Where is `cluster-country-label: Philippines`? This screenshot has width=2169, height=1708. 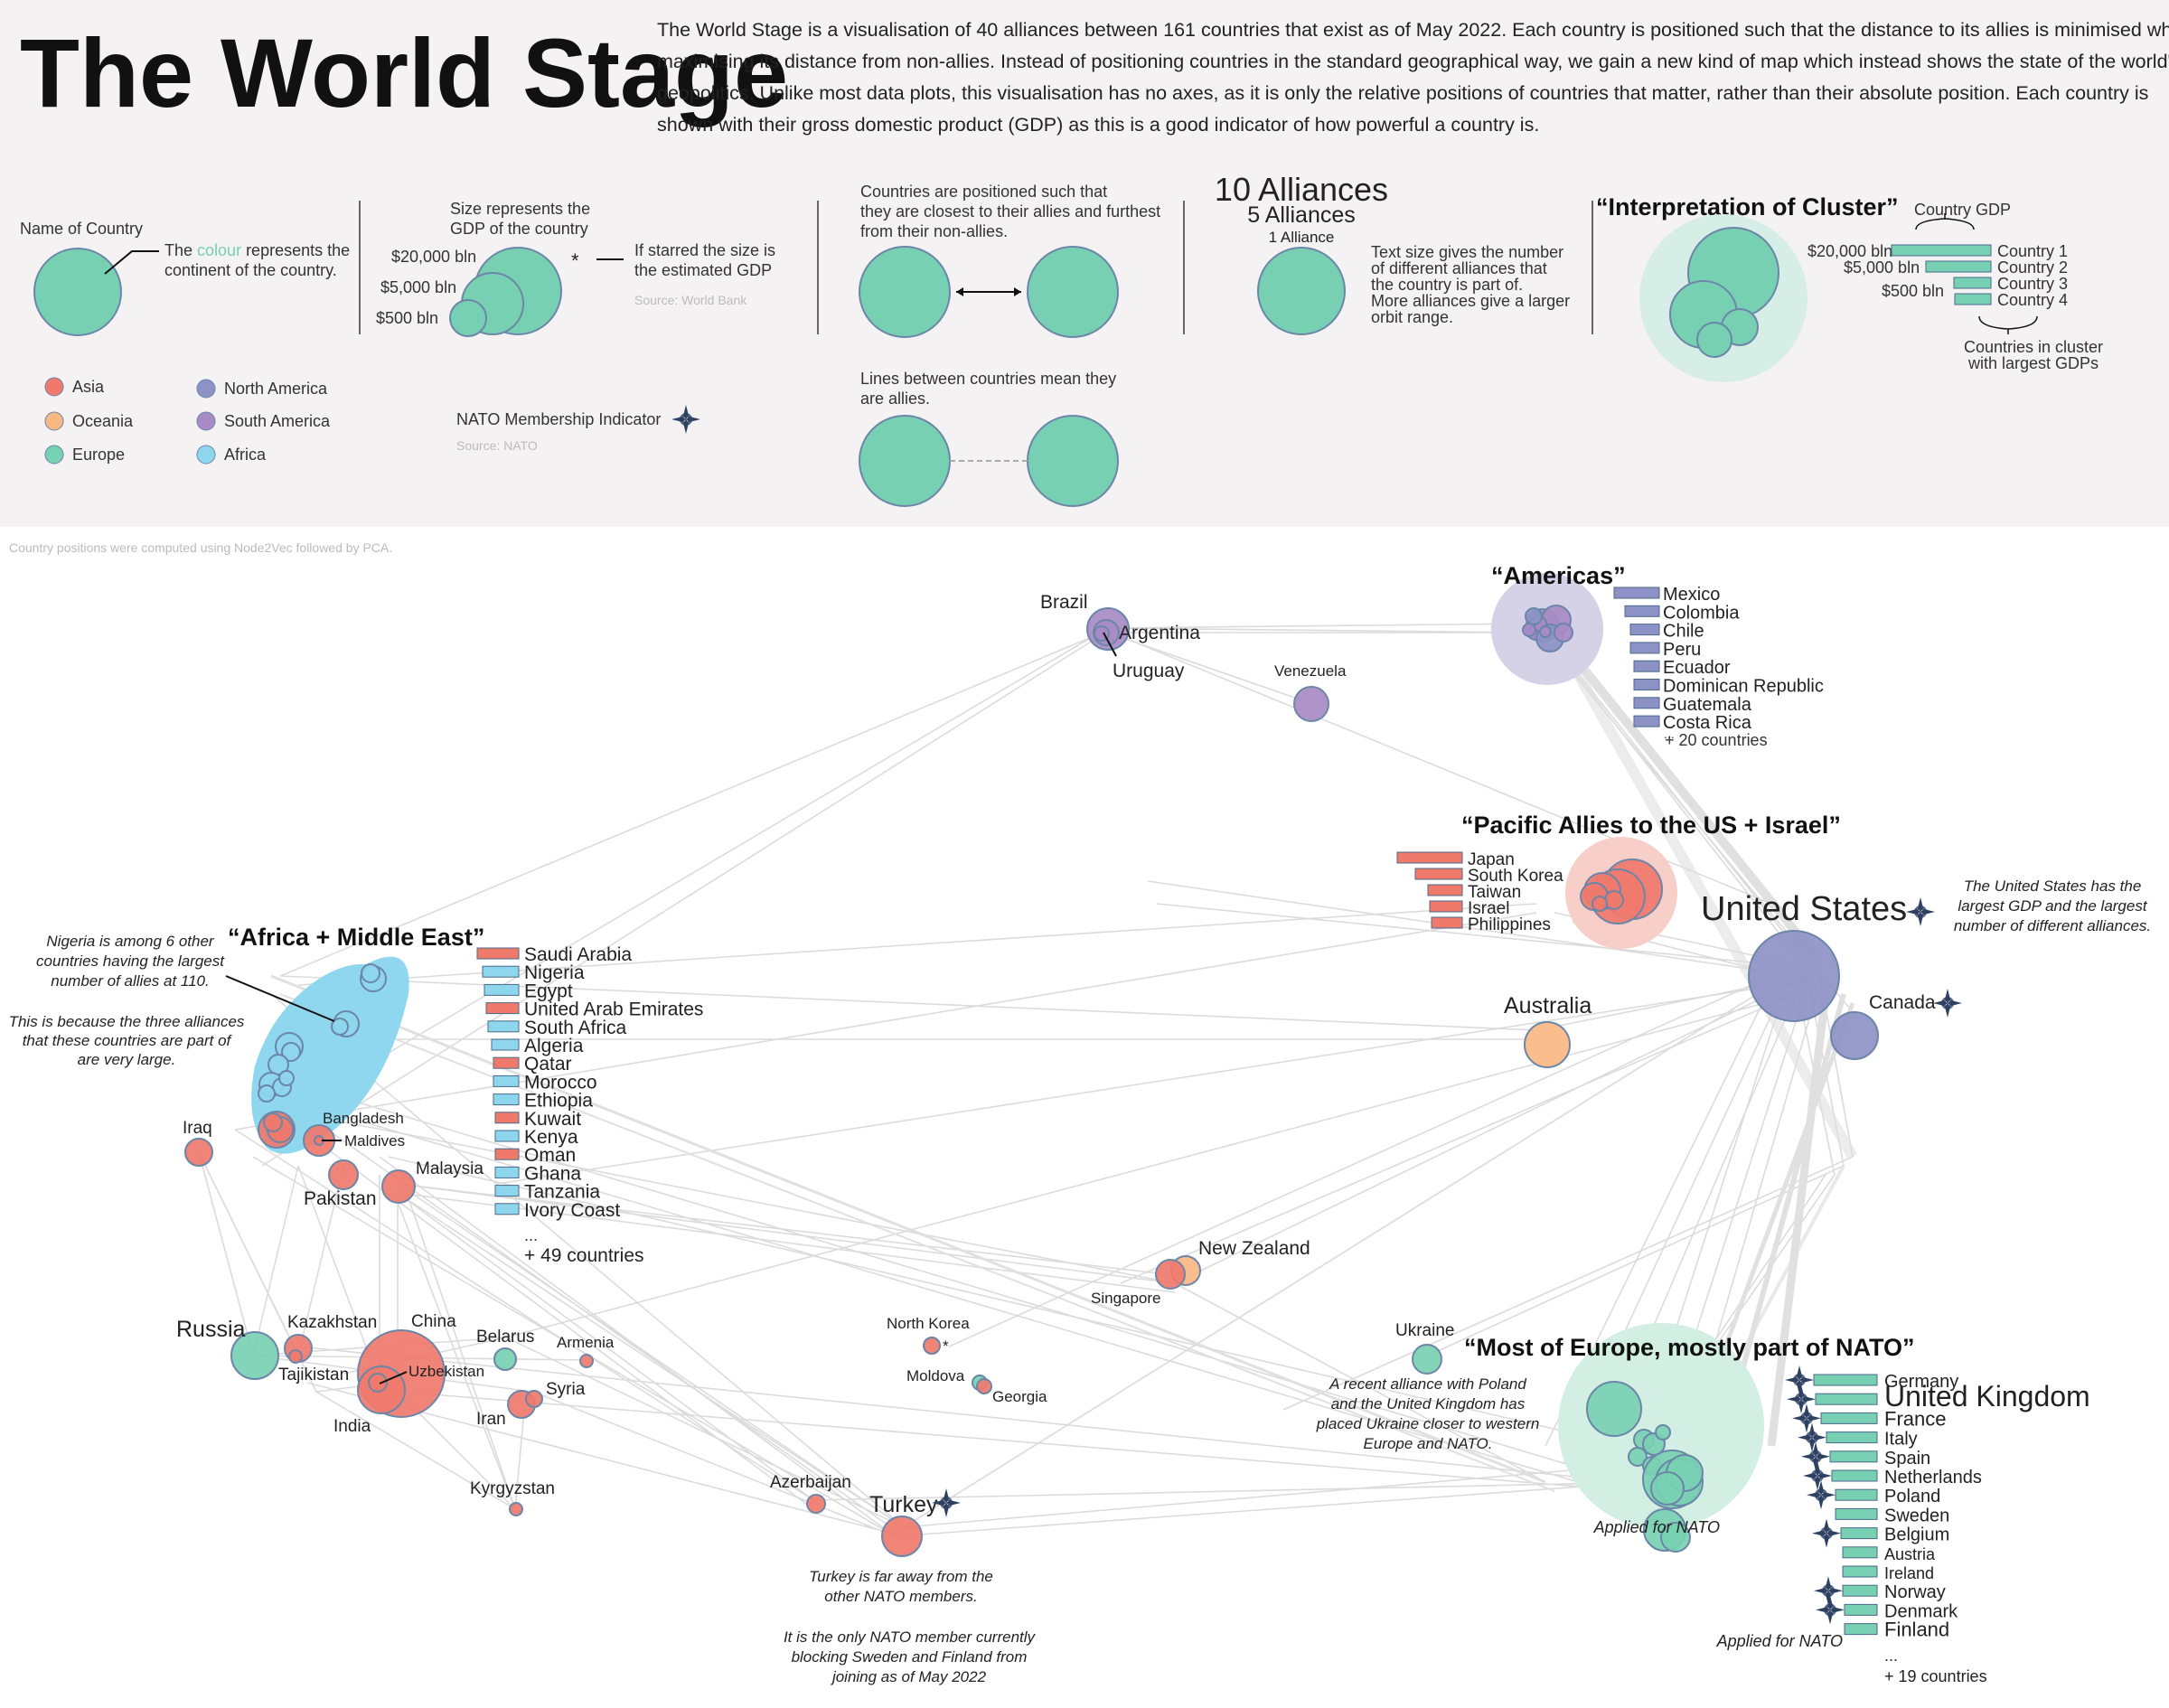
cluster-country-label: Philippines is located at coordinates (1510, 924).